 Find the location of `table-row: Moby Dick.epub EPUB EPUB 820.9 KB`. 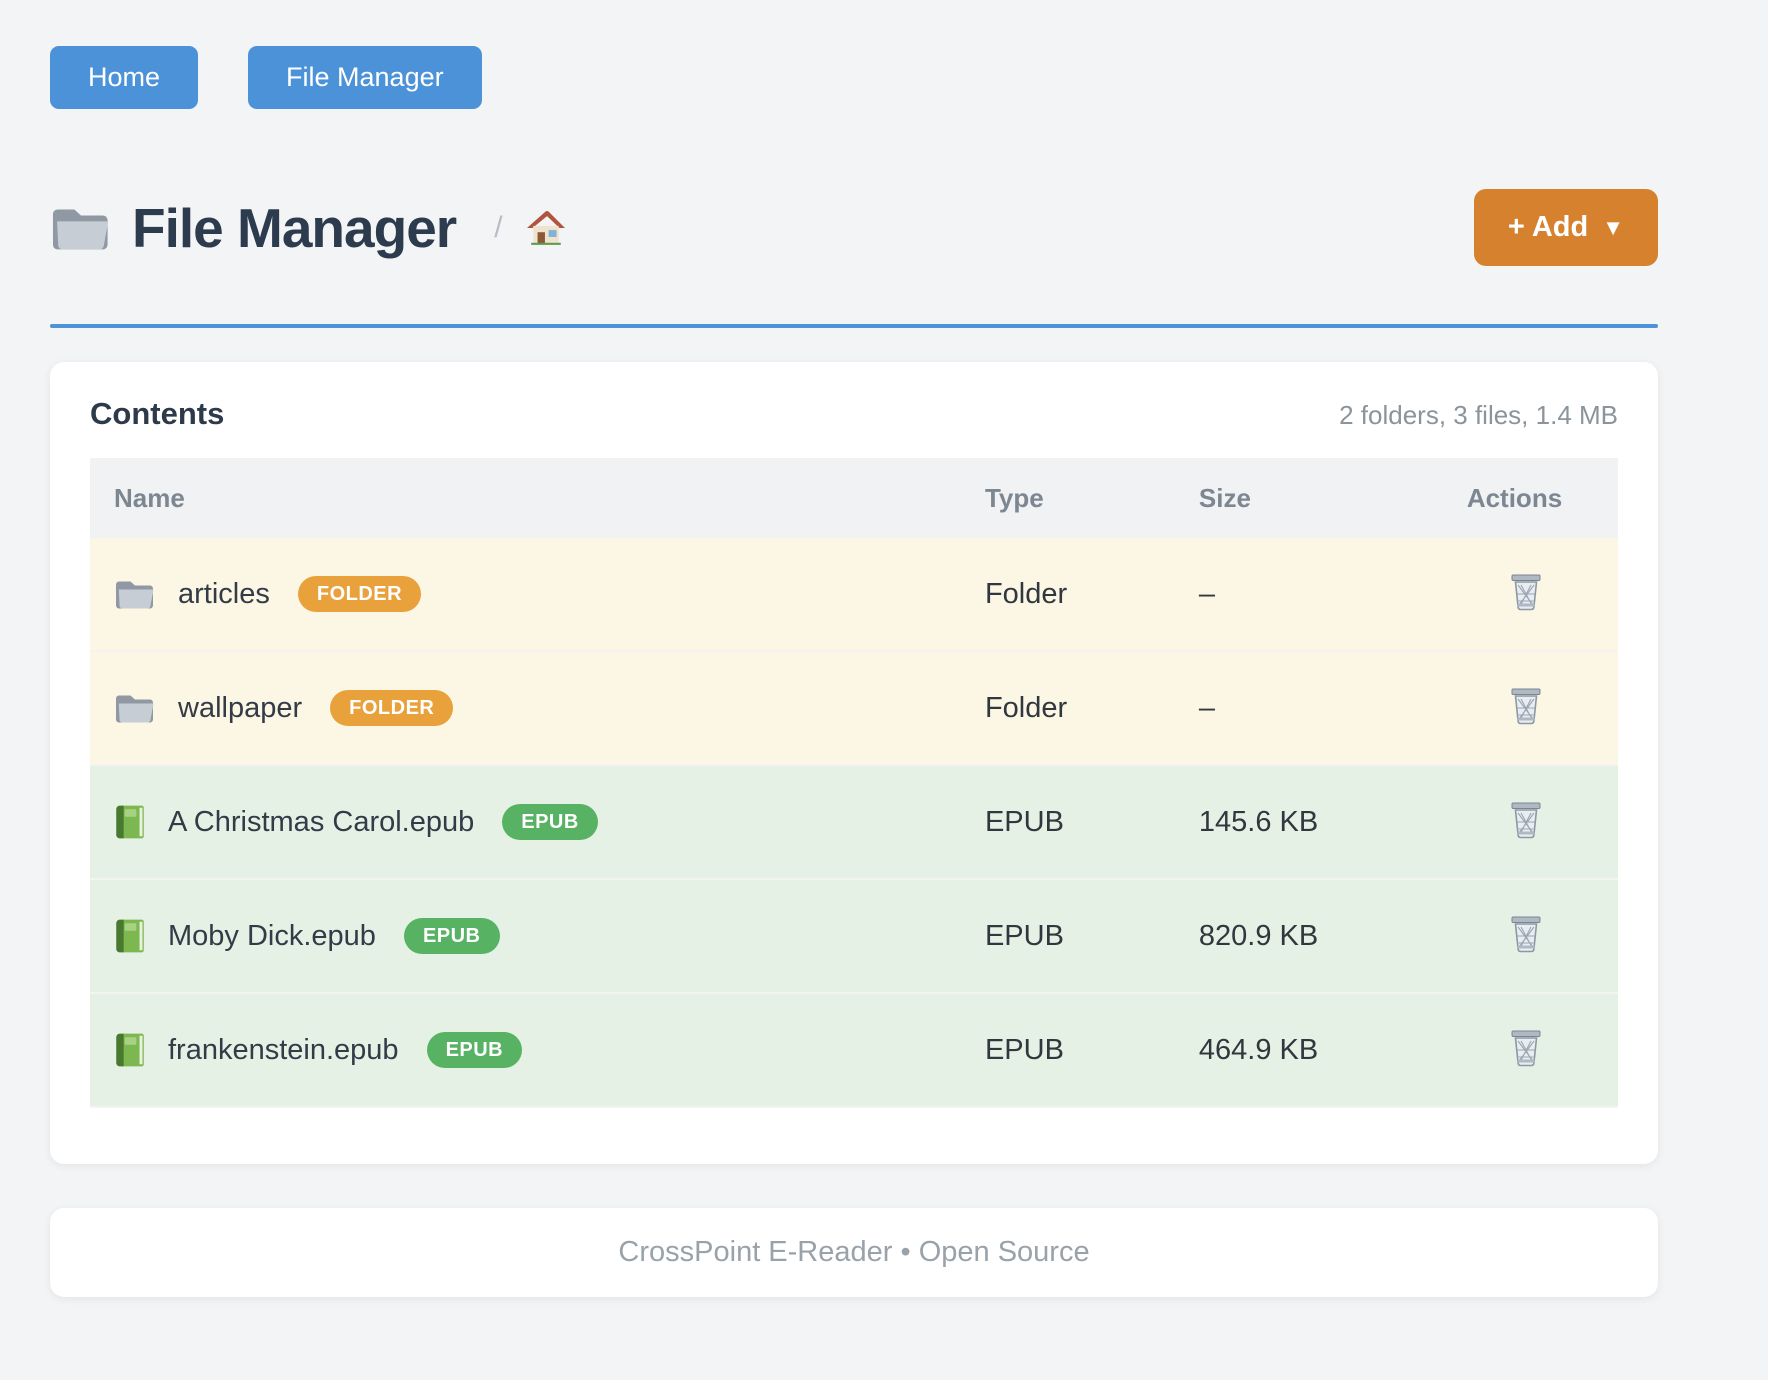

table-row: Moby Dick.epub EPUB EPUB 820.9 KB is located at coordinates (854, 936).